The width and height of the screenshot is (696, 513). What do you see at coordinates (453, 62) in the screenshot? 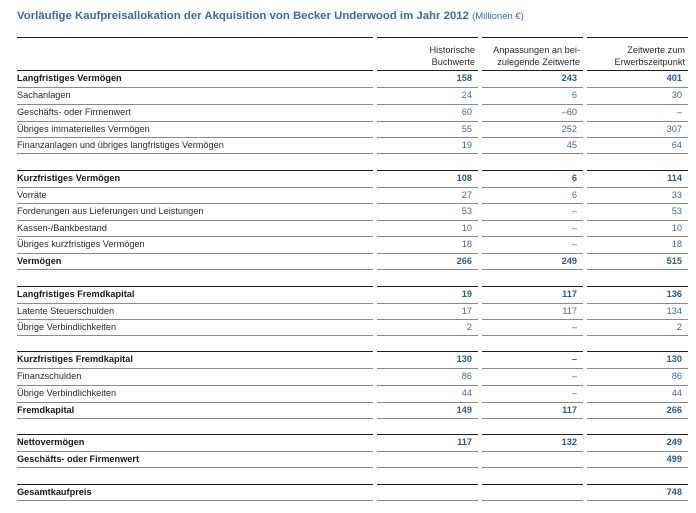
I see `header-col1-line2: Buchwerte` at bounding box center [453, 62].